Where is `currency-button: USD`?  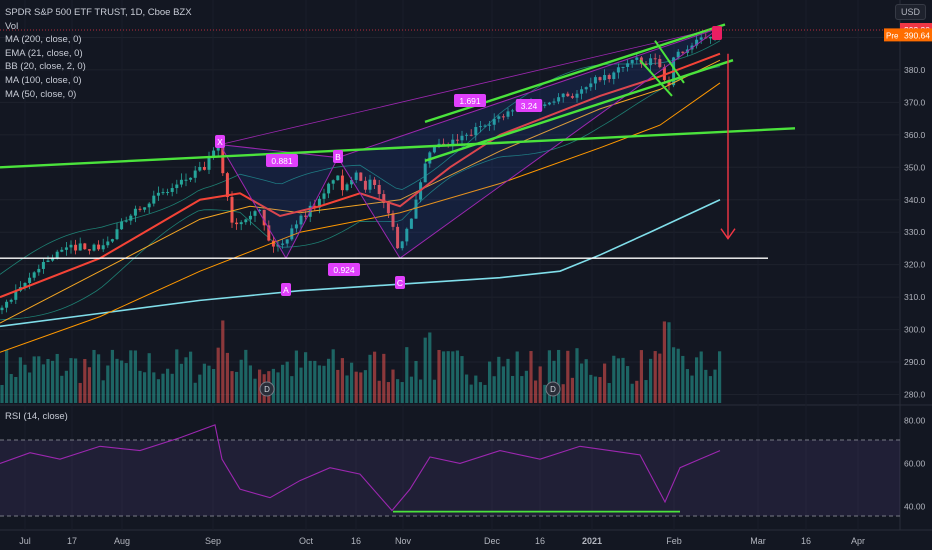
currency-button: USD is located at coordinates (910, 12).